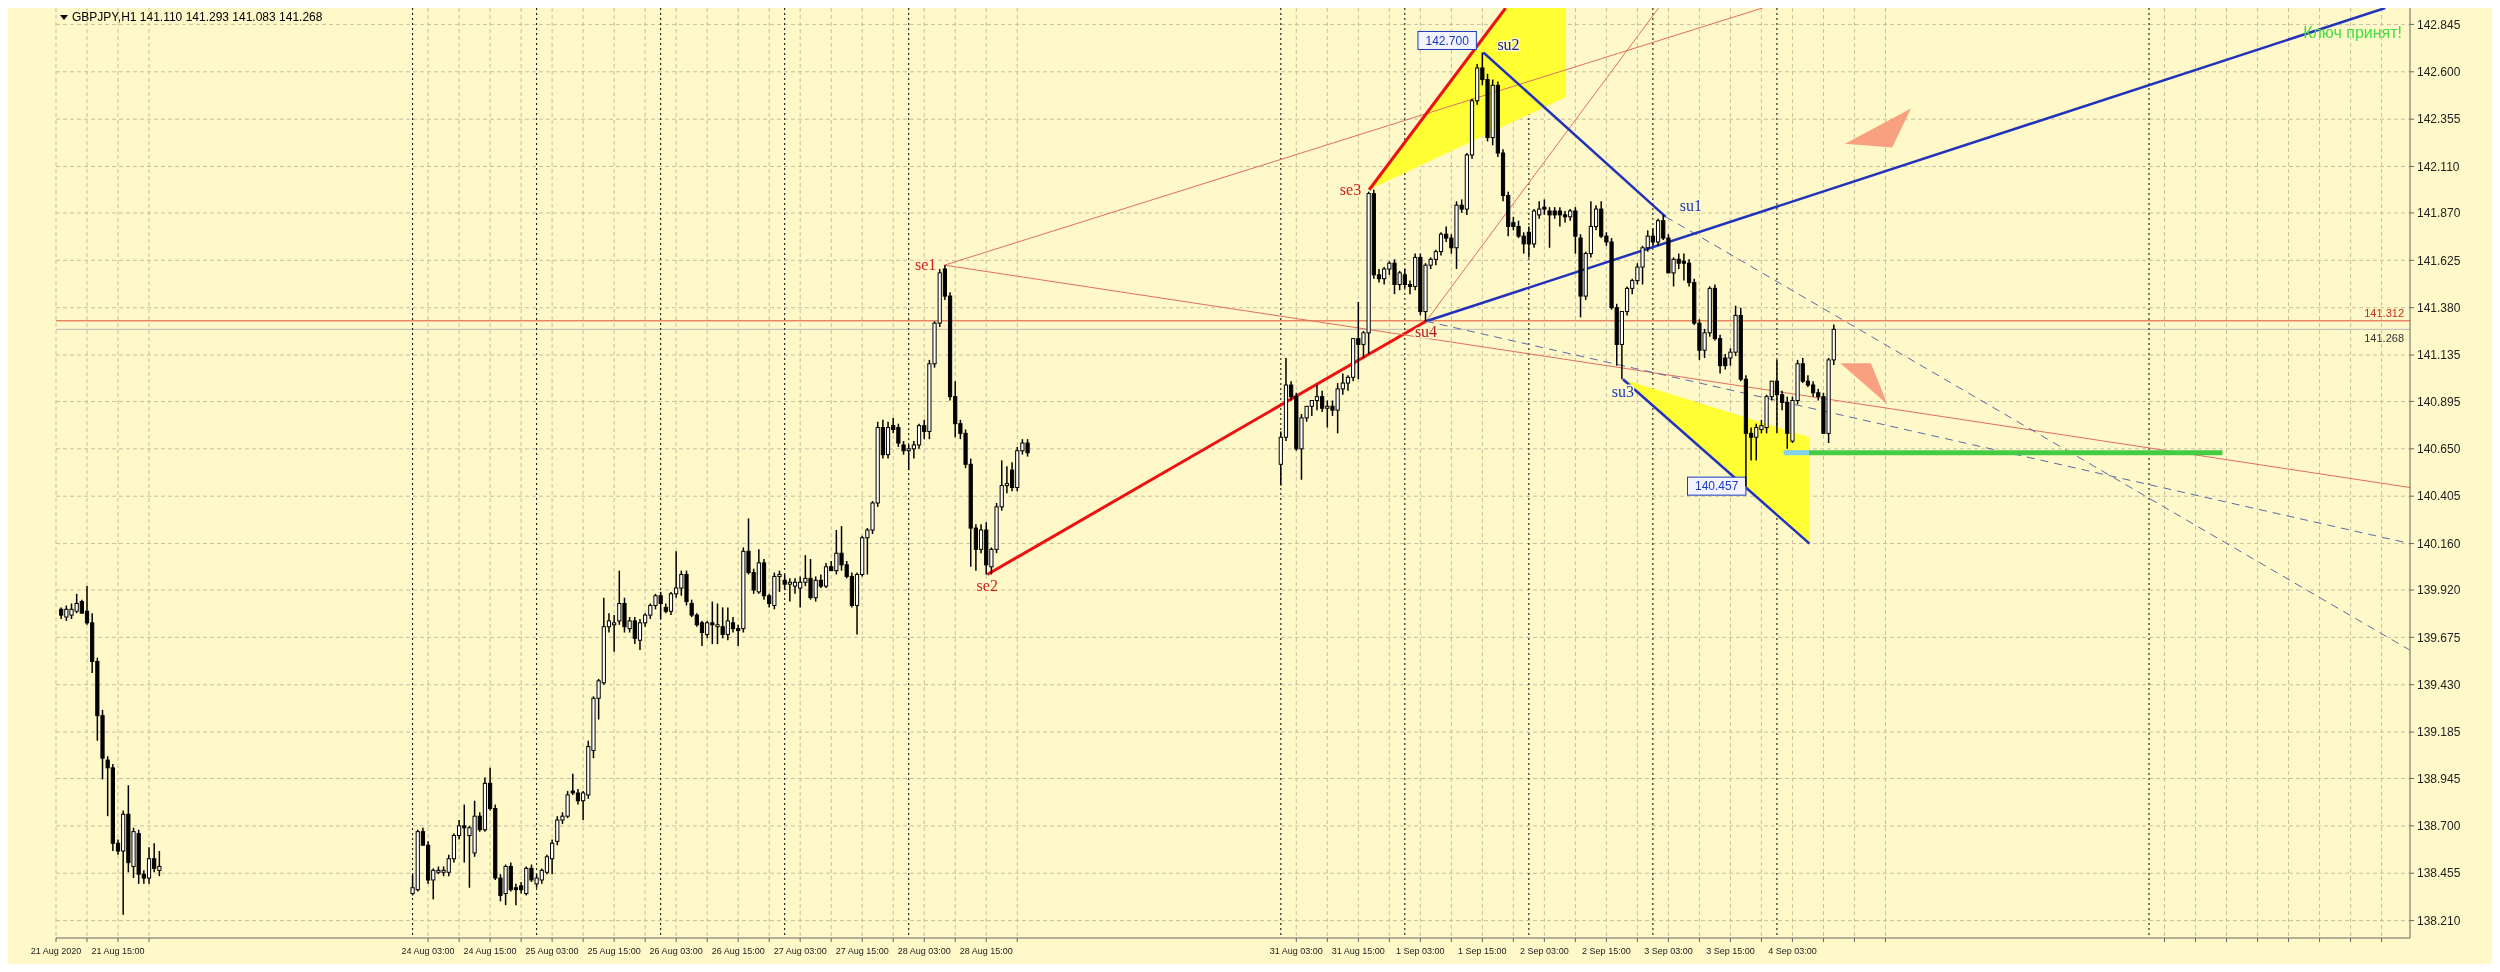  What do you see at coordinates (2439, 684) in the screenshot?
I see `y-tick-label: 139.430` at bounding box center [2439, 684].